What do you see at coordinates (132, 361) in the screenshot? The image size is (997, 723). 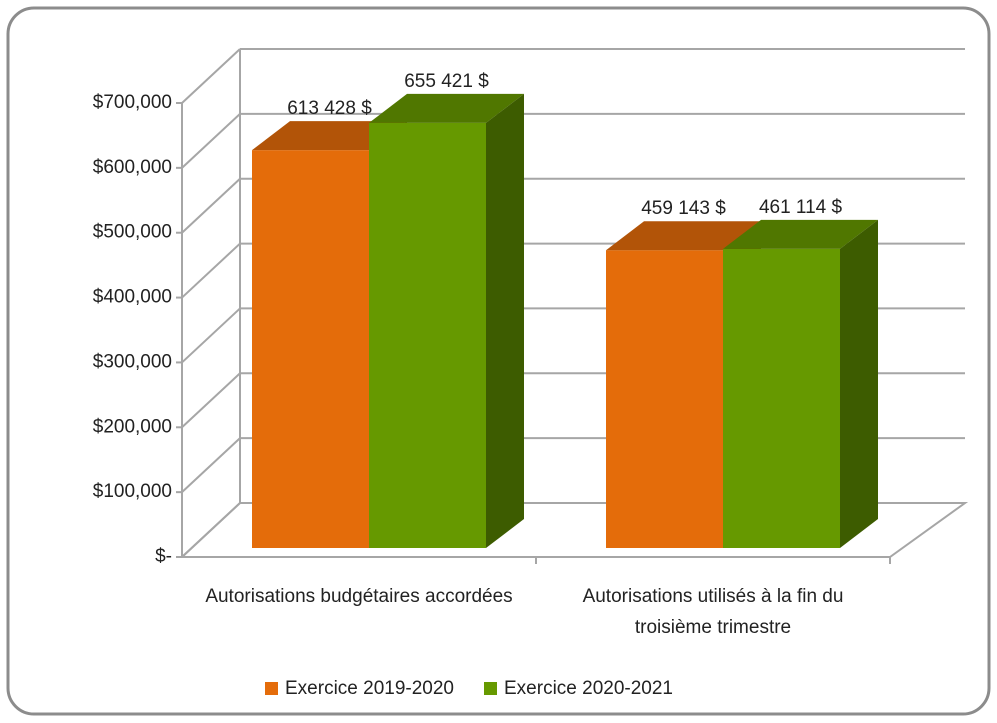 I see `y-tick-label: $300,000` at bounding box center [132, 361].